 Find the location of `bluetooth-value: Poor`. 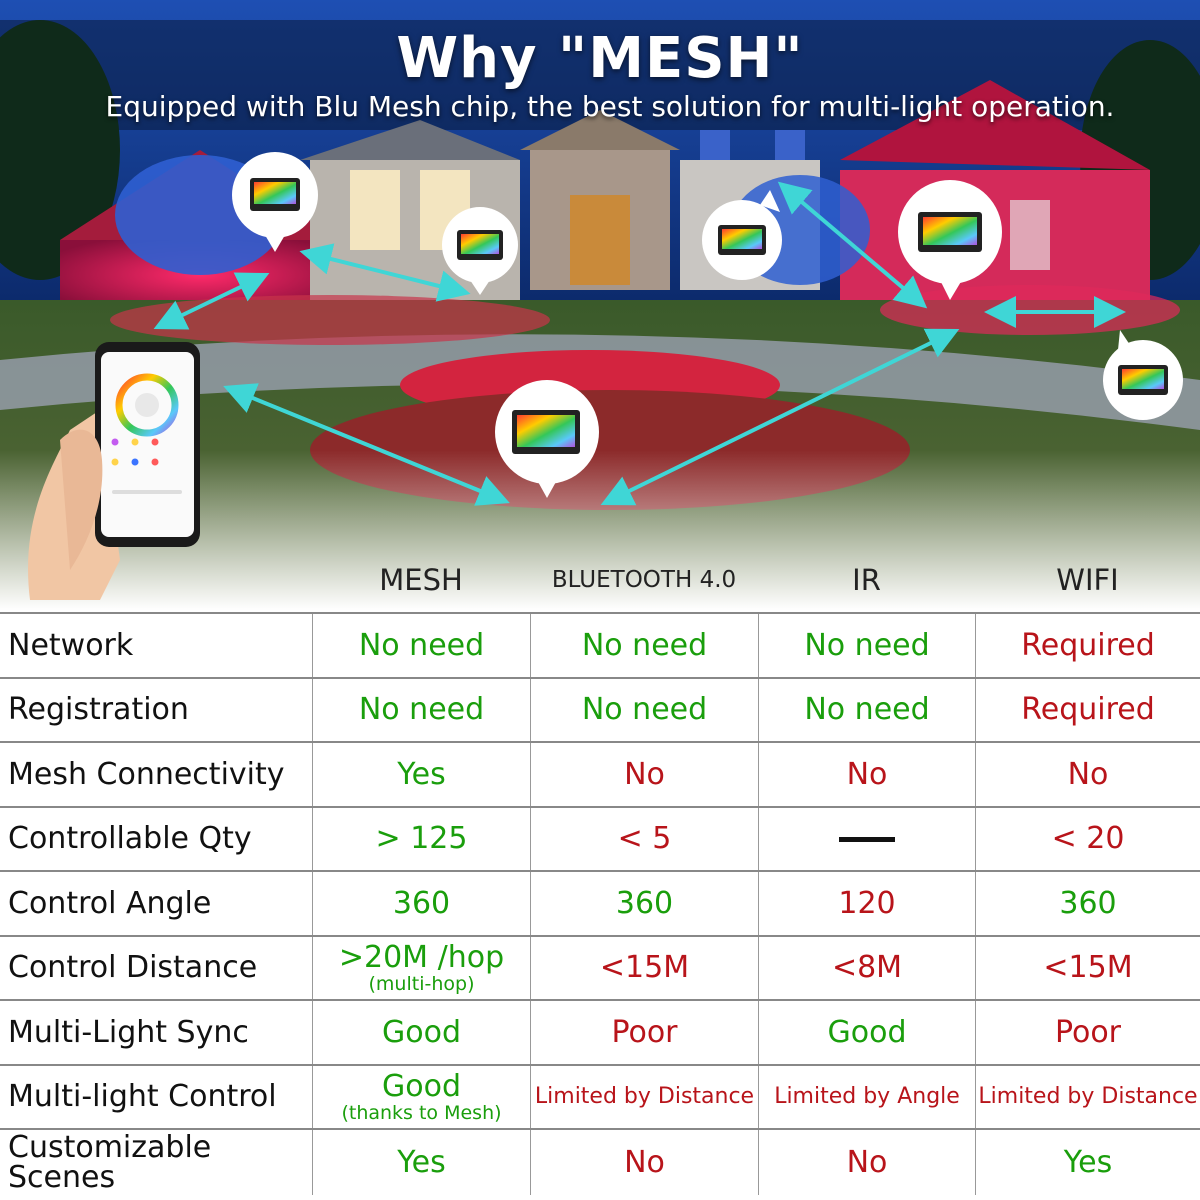

bluetooth-value: Poor is located at coordinates (644, 1032).